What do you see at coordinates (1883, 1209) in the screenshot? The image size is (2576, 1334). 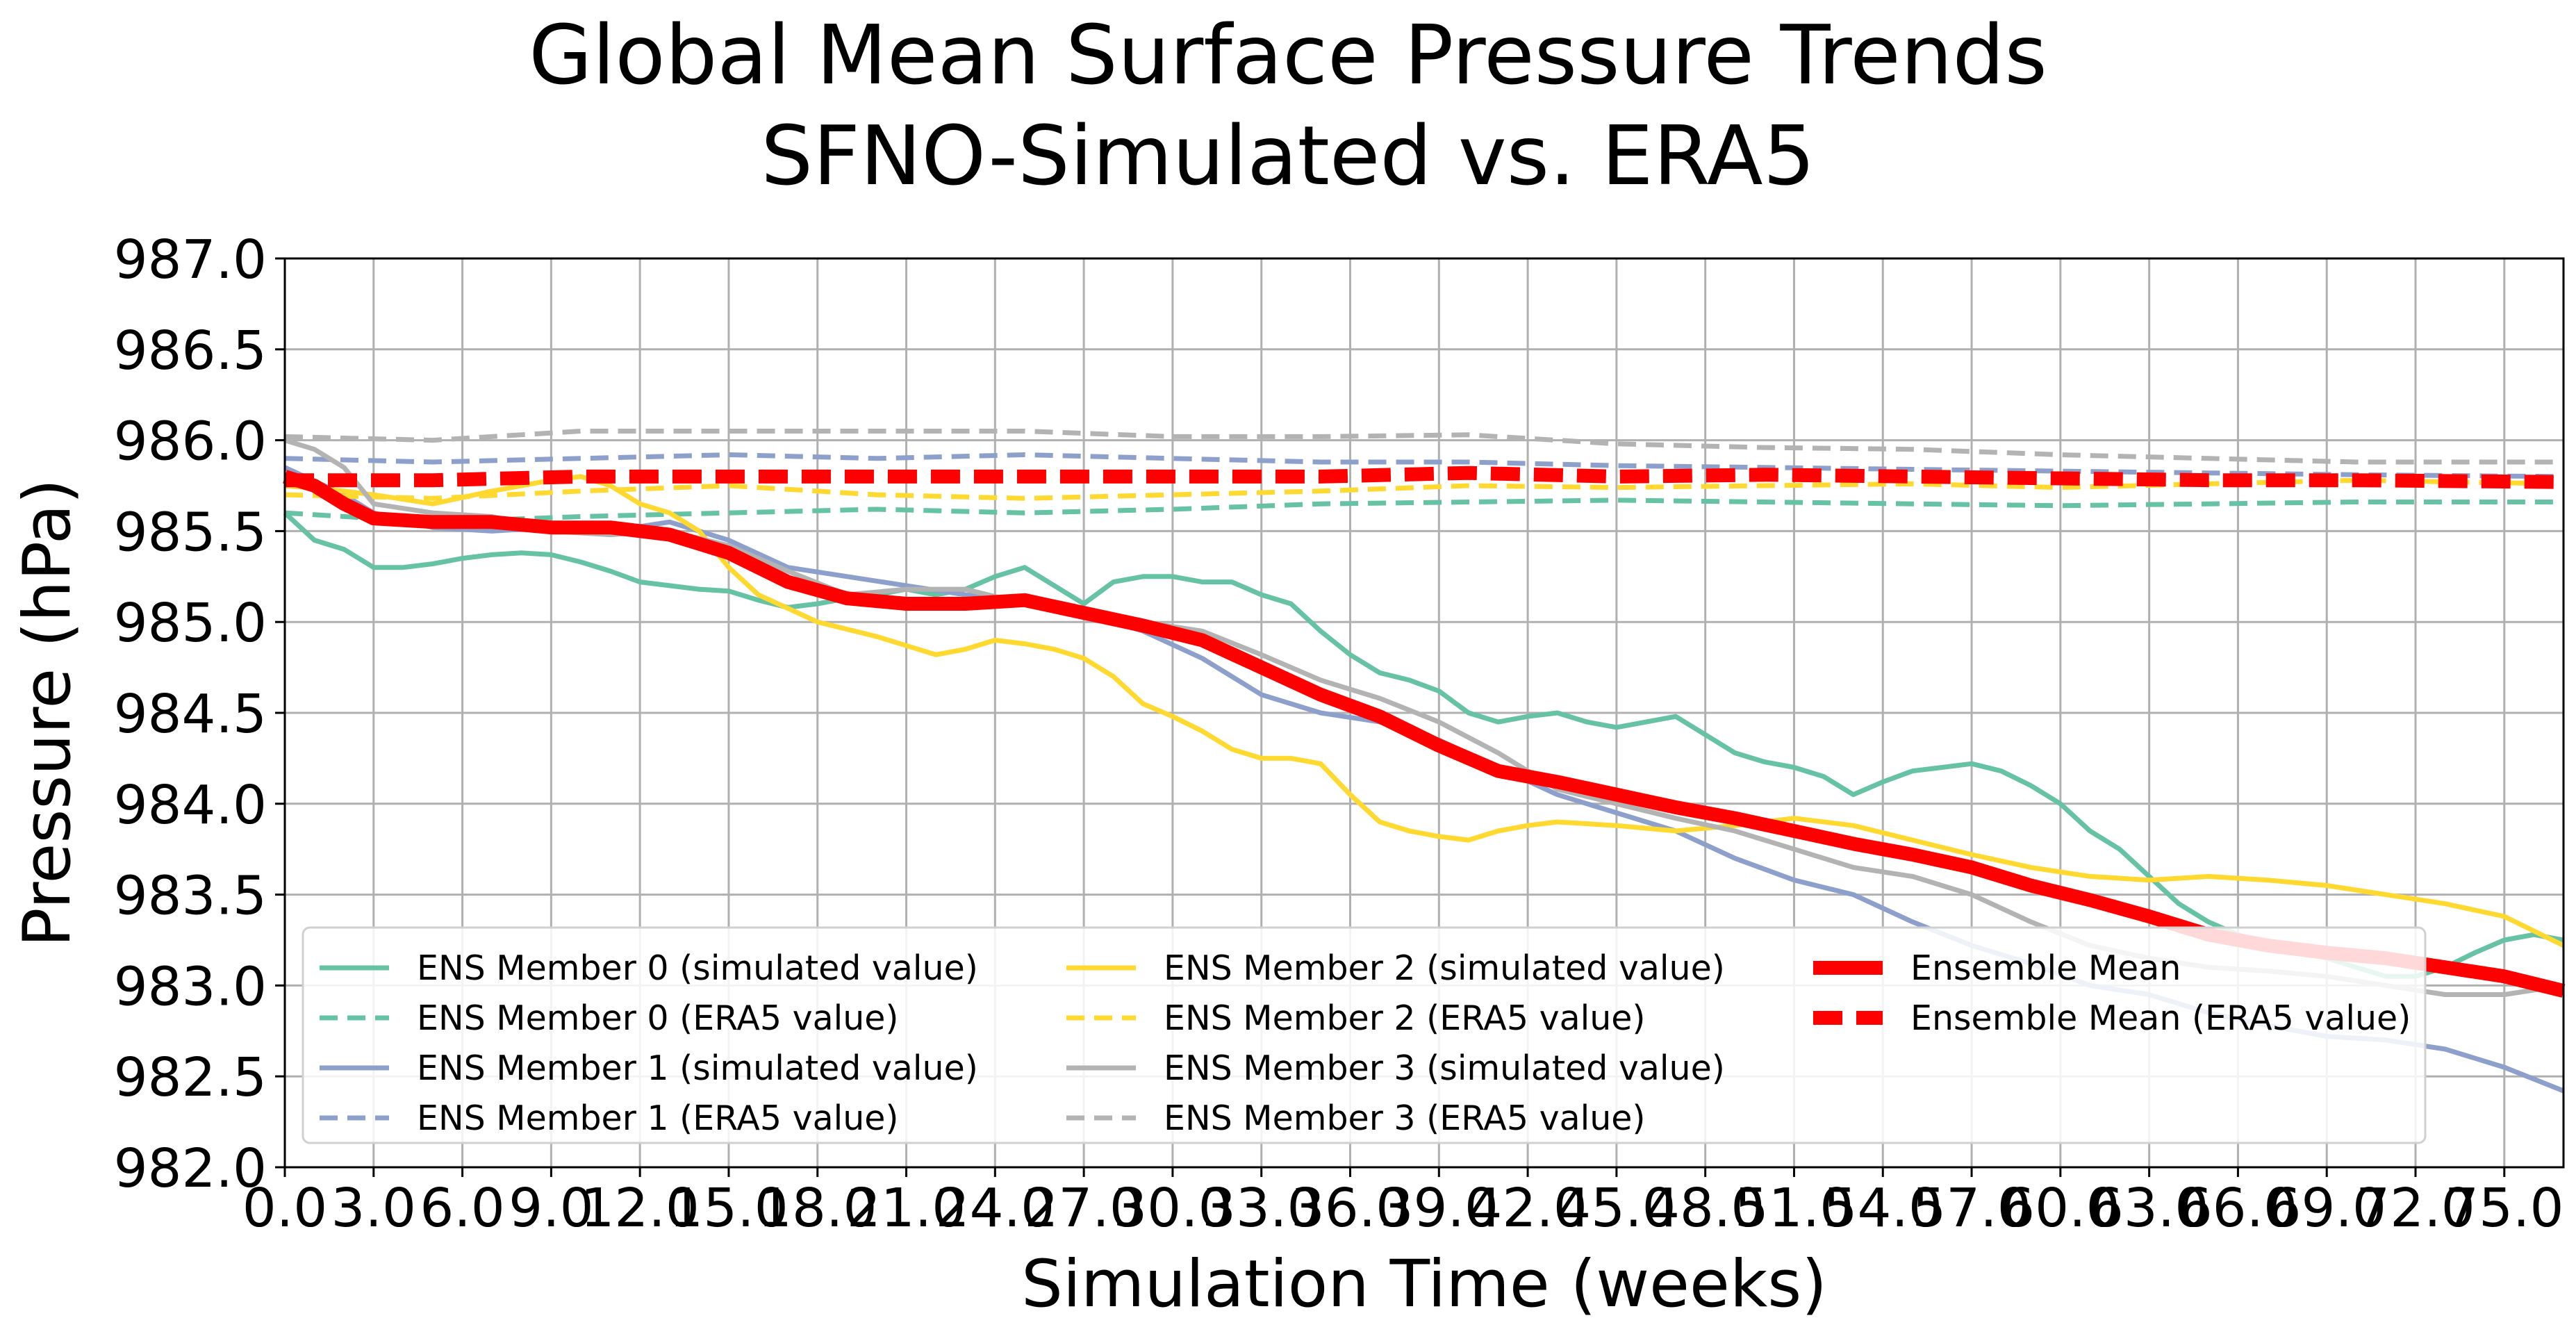 I see `x-tick-label: 54.0` at bounding box center [1883, 1209].